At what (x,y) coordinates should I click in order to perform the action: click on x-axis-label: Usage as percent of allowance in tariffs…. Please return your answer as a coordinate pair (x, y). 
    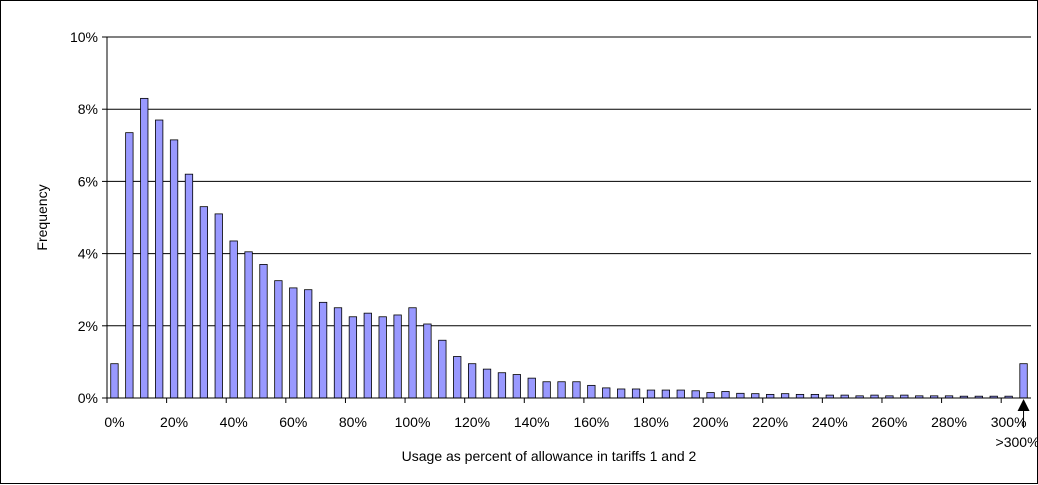
    Looking at the image, I should click on (549, 456).